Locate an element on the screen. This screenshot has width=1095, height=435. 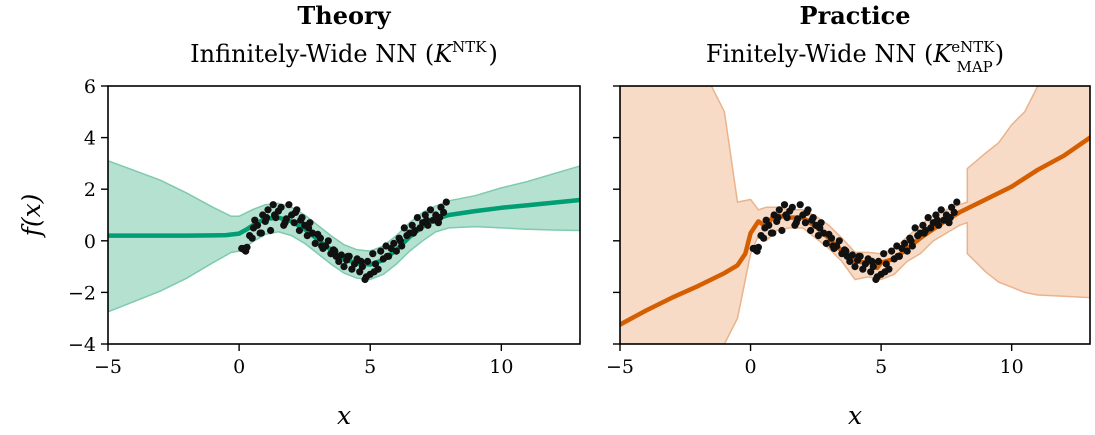
y-tick-label: −2 is located at coordinates (82, 293).